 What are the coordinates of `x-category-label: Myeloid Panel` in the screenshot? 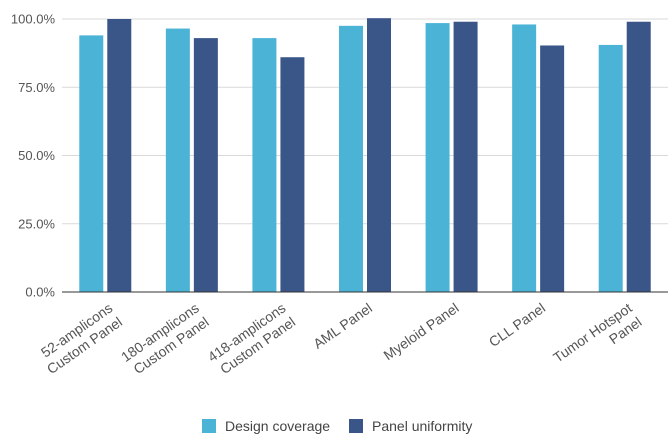 It's located at (420, 332).